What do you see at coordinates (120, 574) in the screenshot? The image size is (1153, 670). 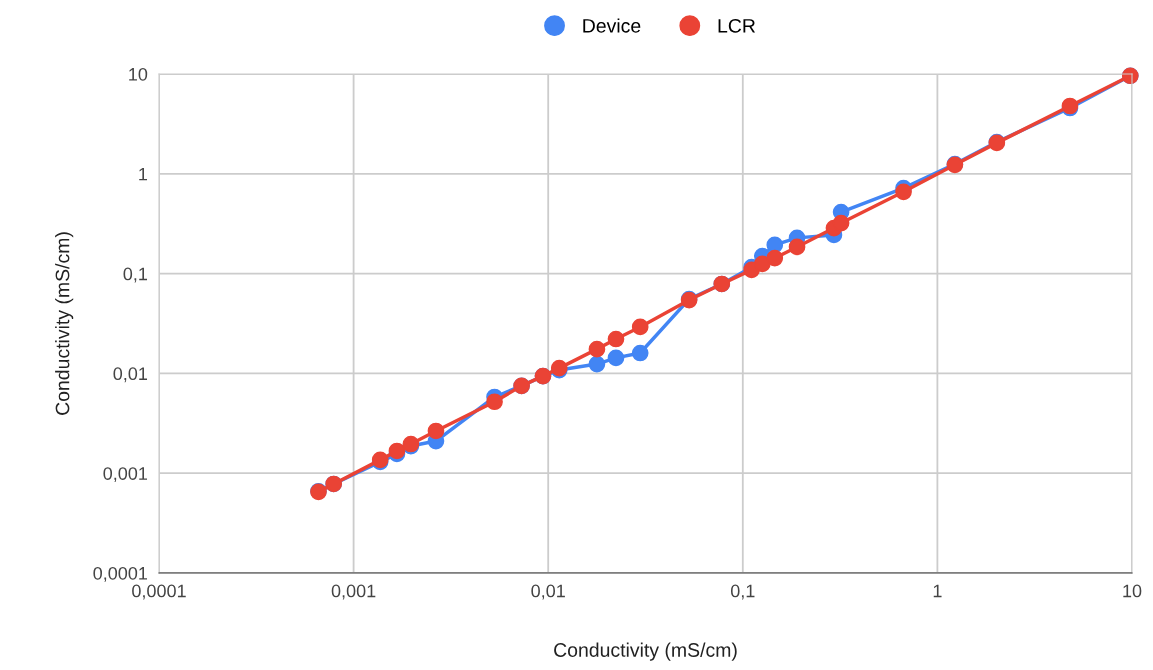 I see `y-tick-label: 0,0001` at bounding box center [120, 574].